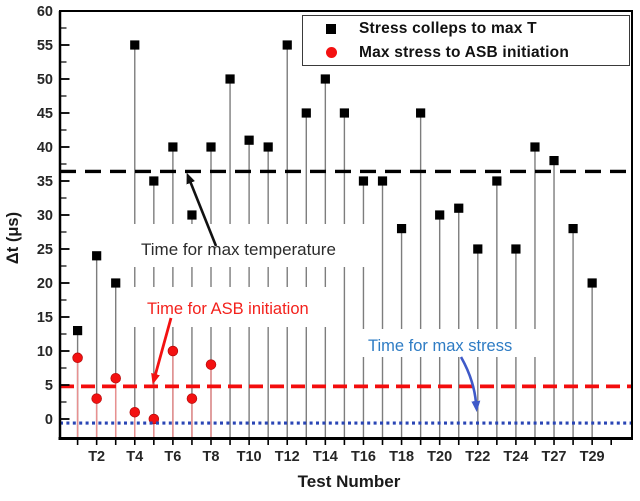  I want to click on y-tick-label: 10, so click(45, 352).